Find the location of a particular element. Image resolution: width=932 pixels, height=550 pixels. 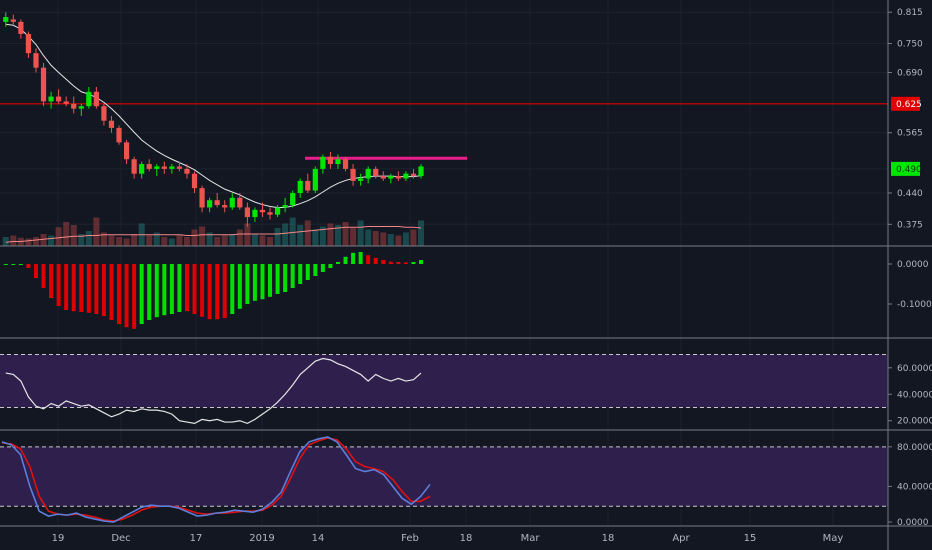

time-axis: 19 Dec 17 2019 14 Feb 18 Mar 18 Apr 15 May is located at coordinates (448, 538).